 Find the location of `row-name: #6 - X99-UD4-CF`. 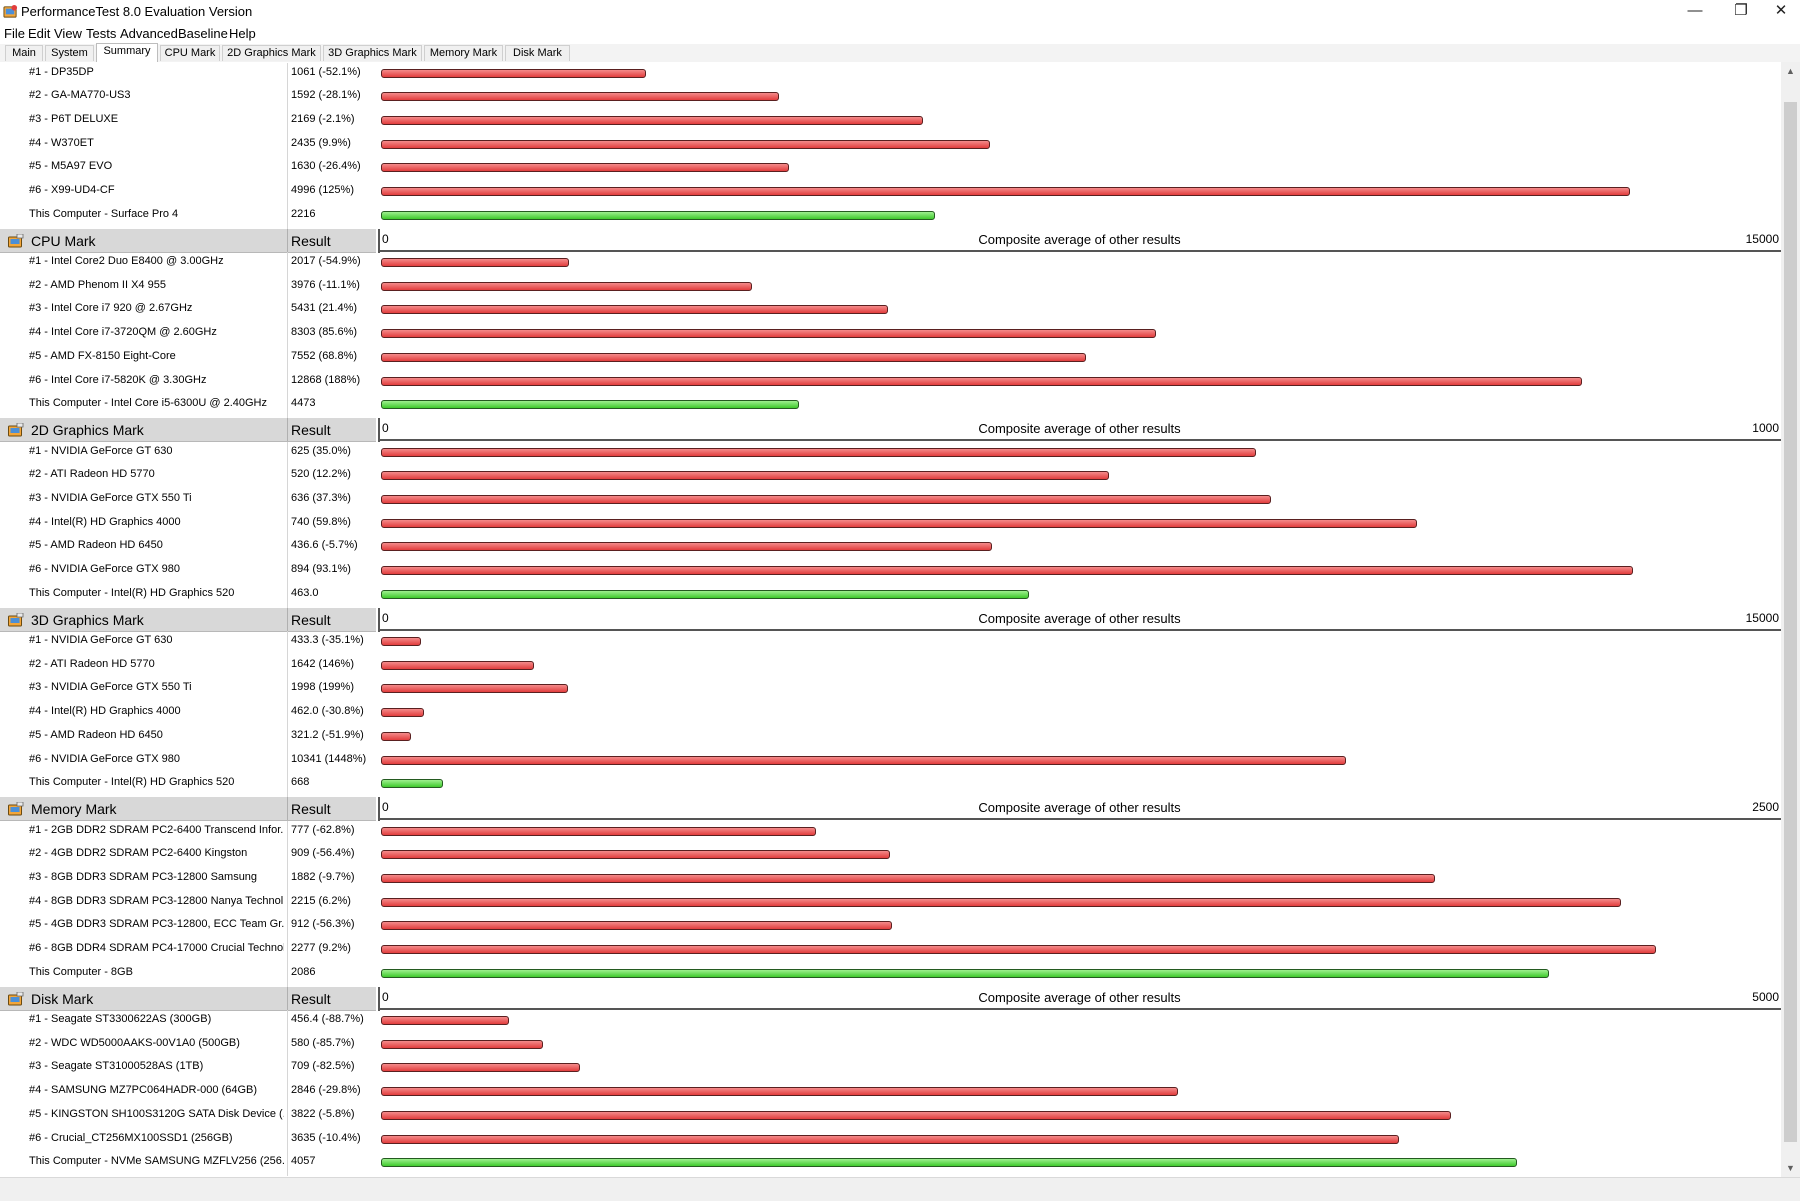

row-name: #6 - X99-UD4-CF is located at coordinates (72, 190).